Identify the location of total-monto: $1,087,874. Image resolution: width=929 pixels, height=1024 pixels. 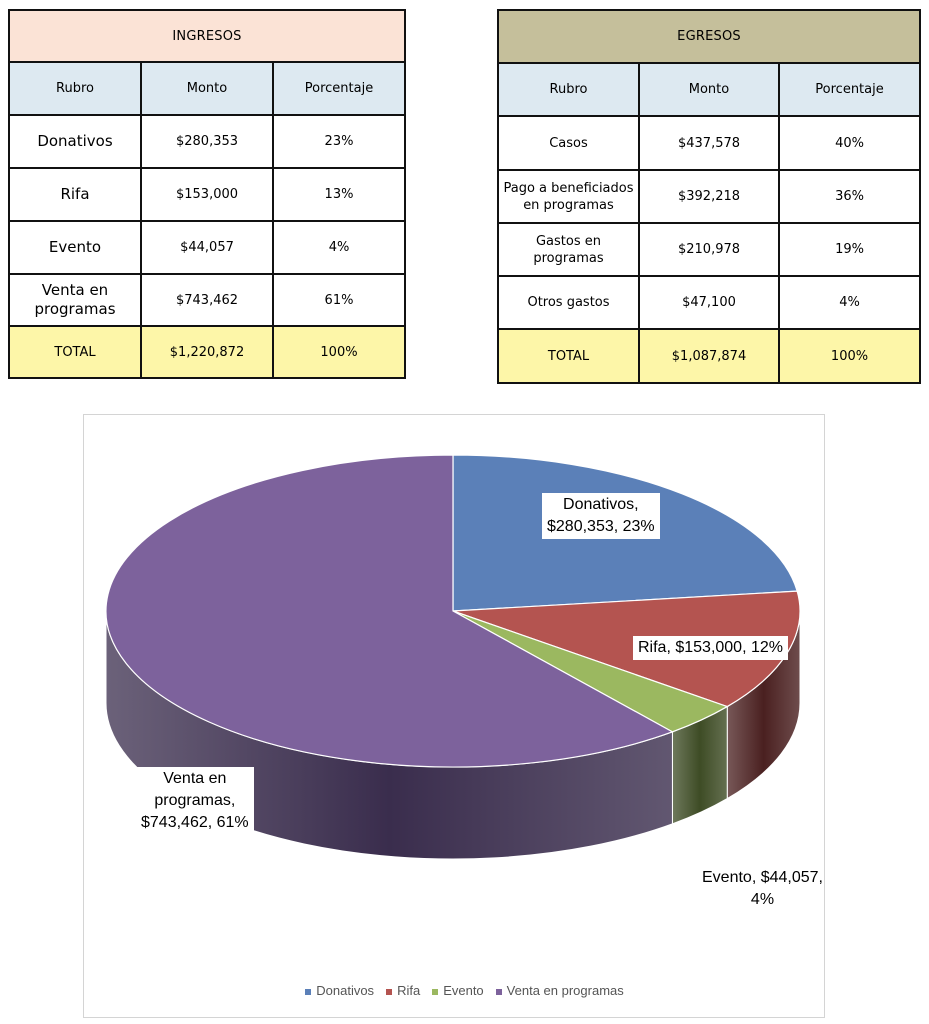
(709, 356).